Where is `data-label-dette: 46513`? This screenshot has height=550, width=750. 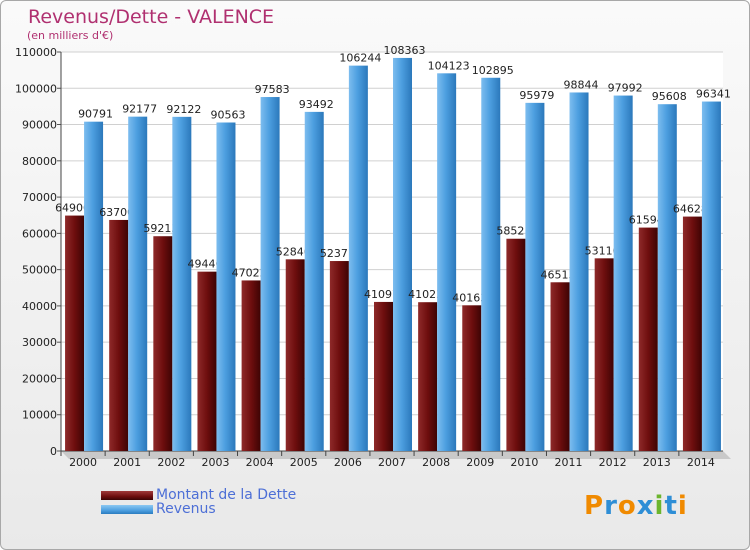 data-label-dette: 46513 is located at coordinates (558, 274).